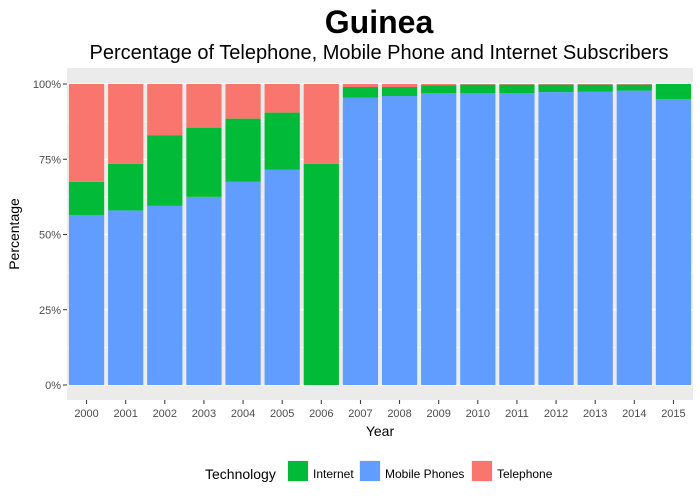 This screenshot has height=500, width=700. What do you see at coordinates (360, 414) in the screenshot?
I see `x-tick-label: 2007` at bounding box center [360, 414].